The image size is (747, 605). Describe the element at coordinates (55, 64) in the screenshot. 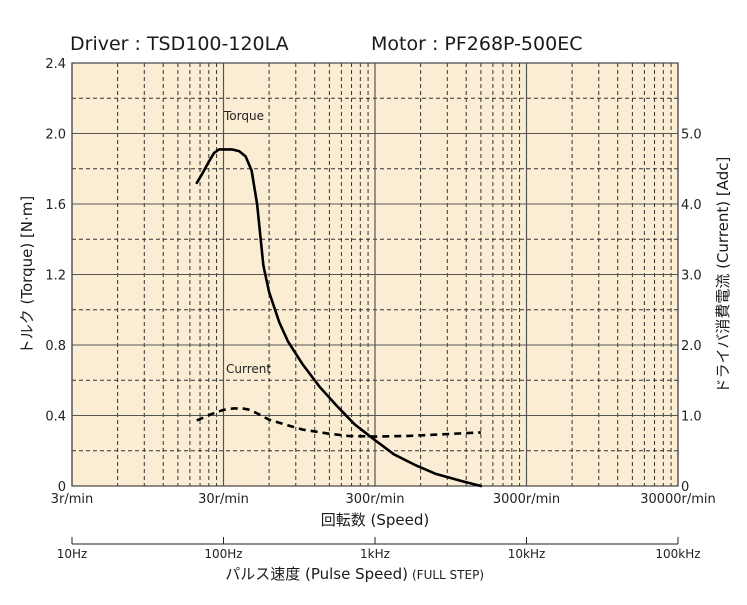

I see `y-left-tick-label: 2.4` at that location.